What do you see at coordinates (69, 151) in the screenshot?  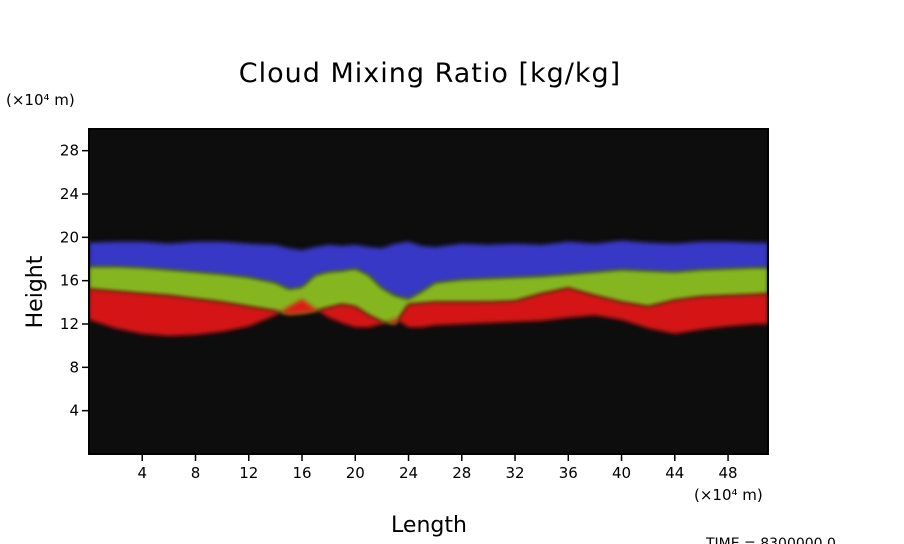 I see `y-tick-label: 28` at bounding box center [69, 151].